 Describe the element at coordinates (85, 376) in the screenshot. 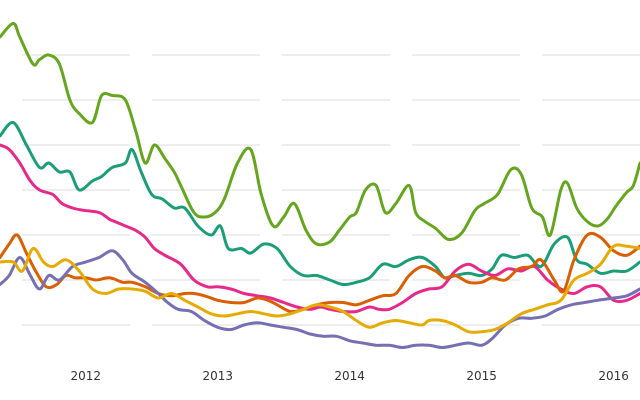

I see `x-tick-label-2012: 2012` at that location.